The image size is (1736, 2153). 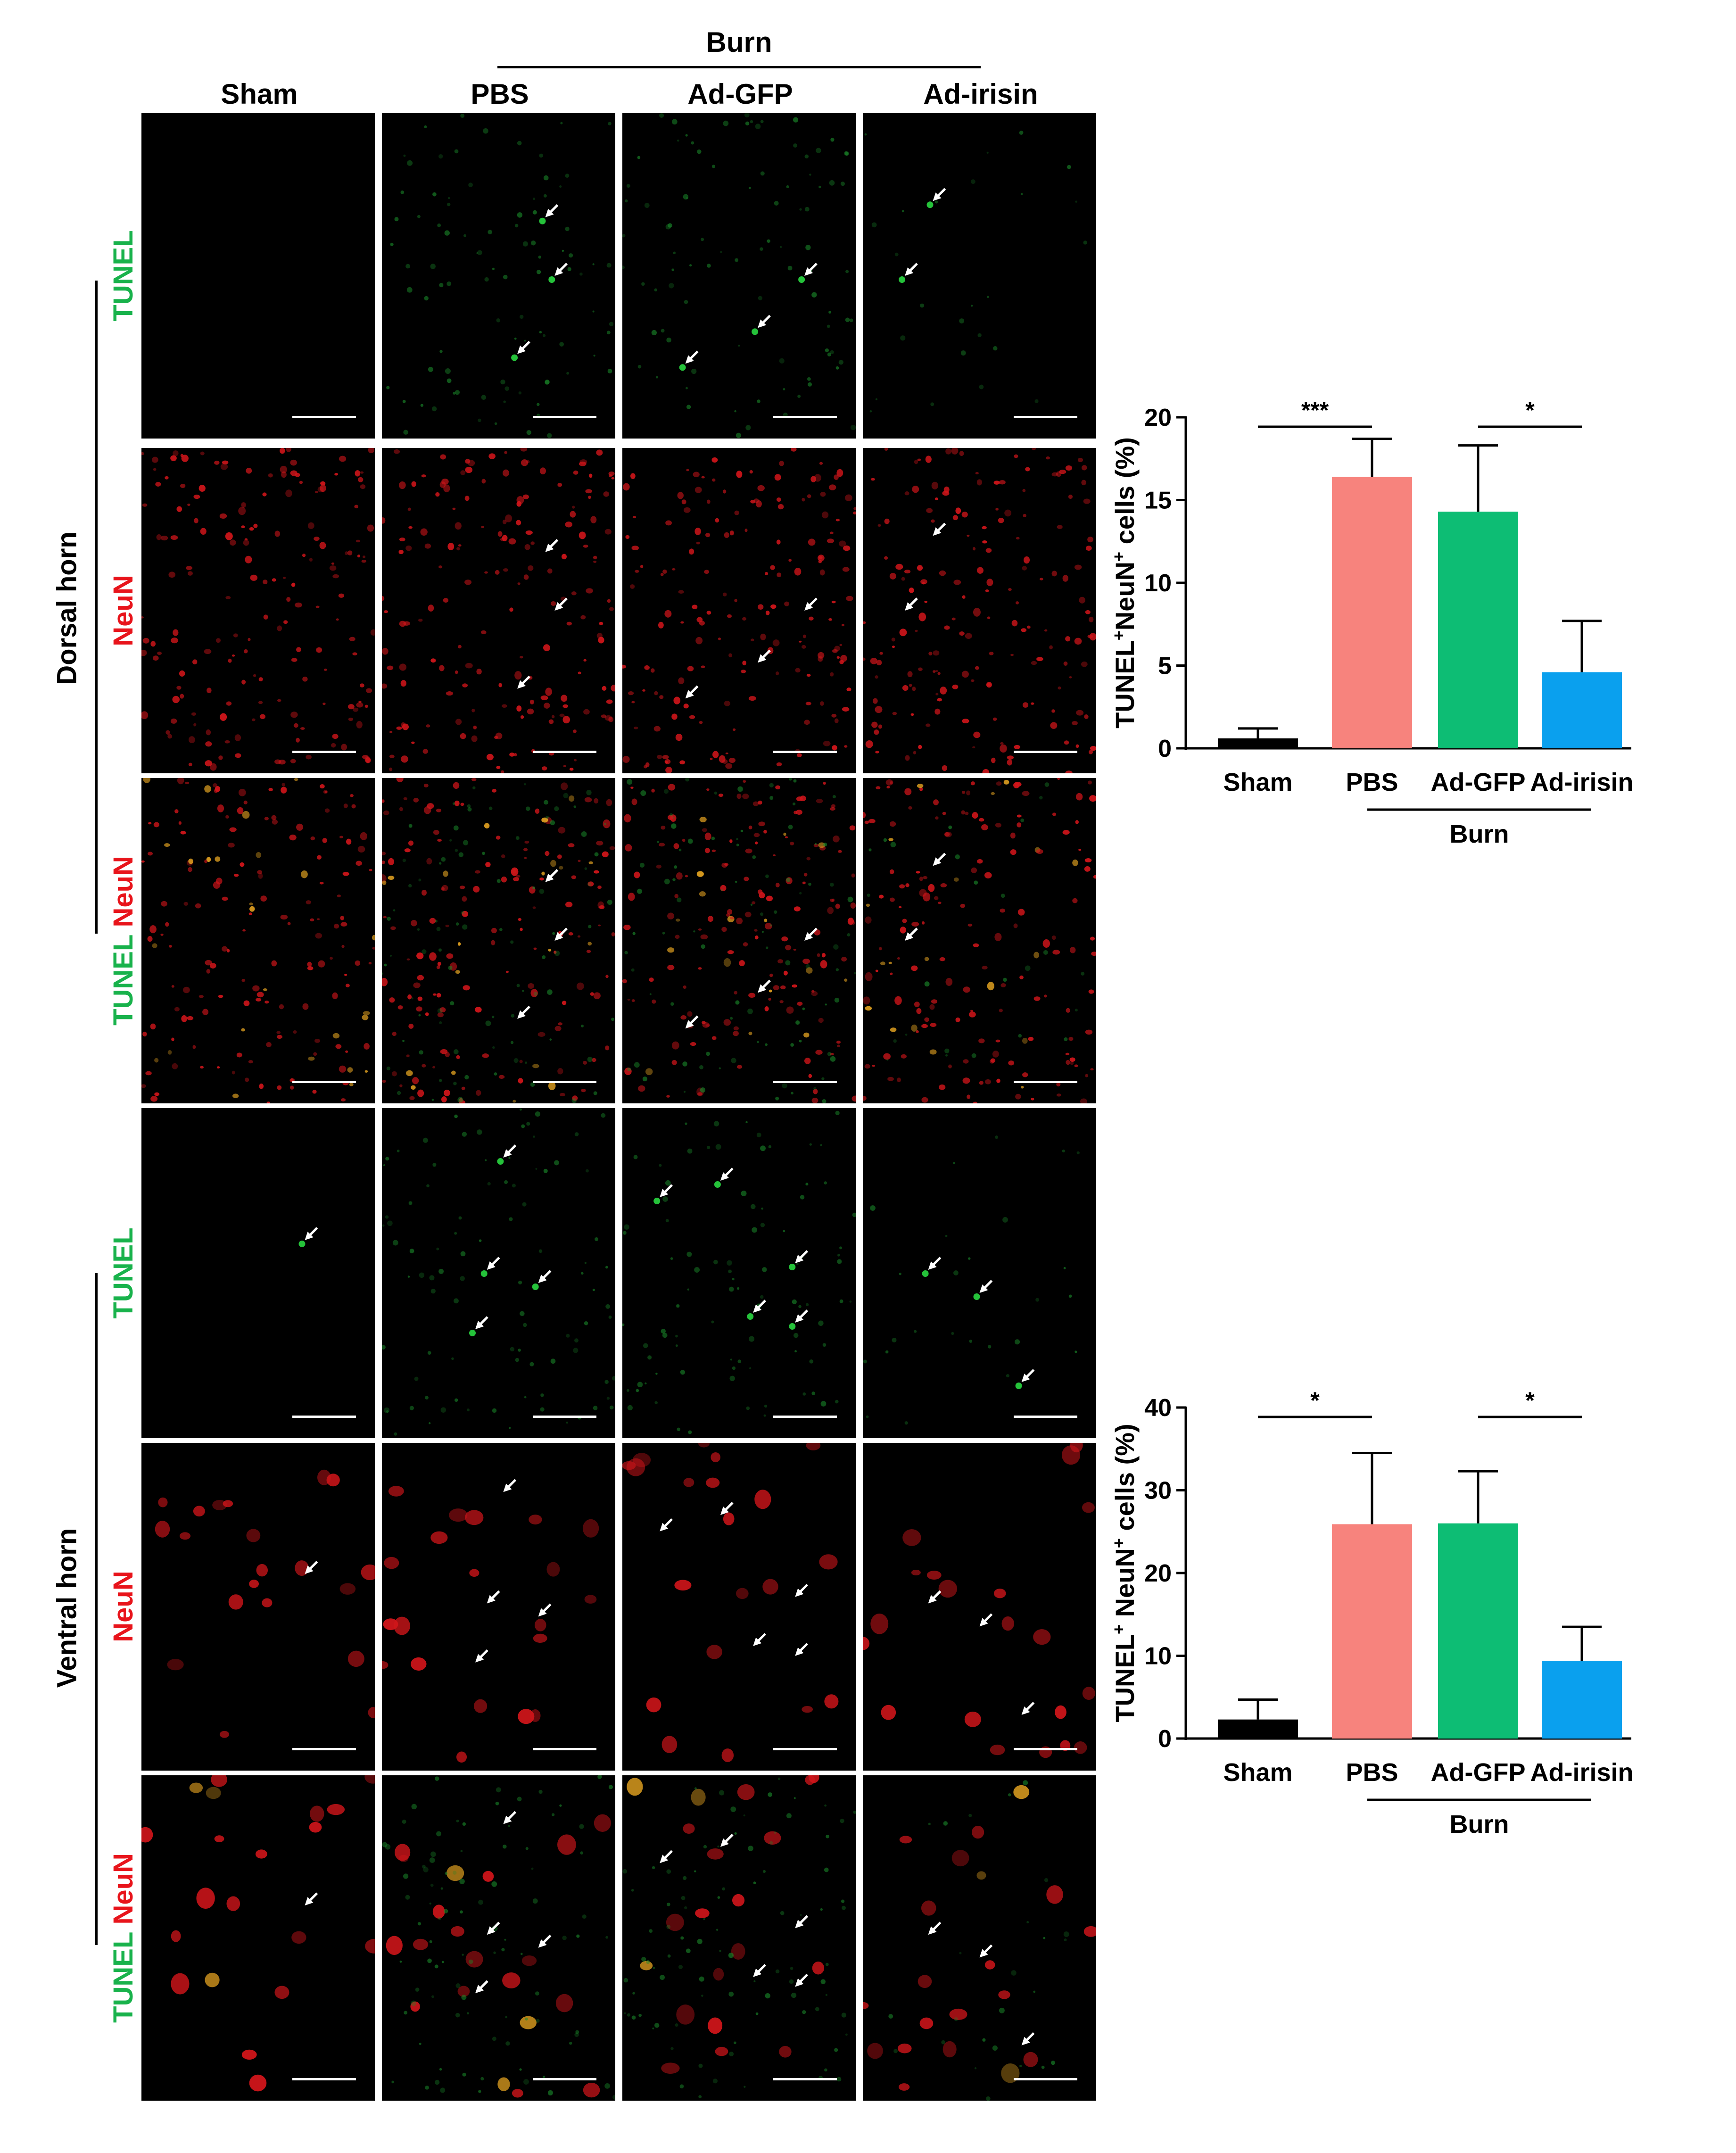 What do you see at coordinates (259, 94) in the screenshot?
I see `column-header-sham: Sham` at bounding box center [259, 94].